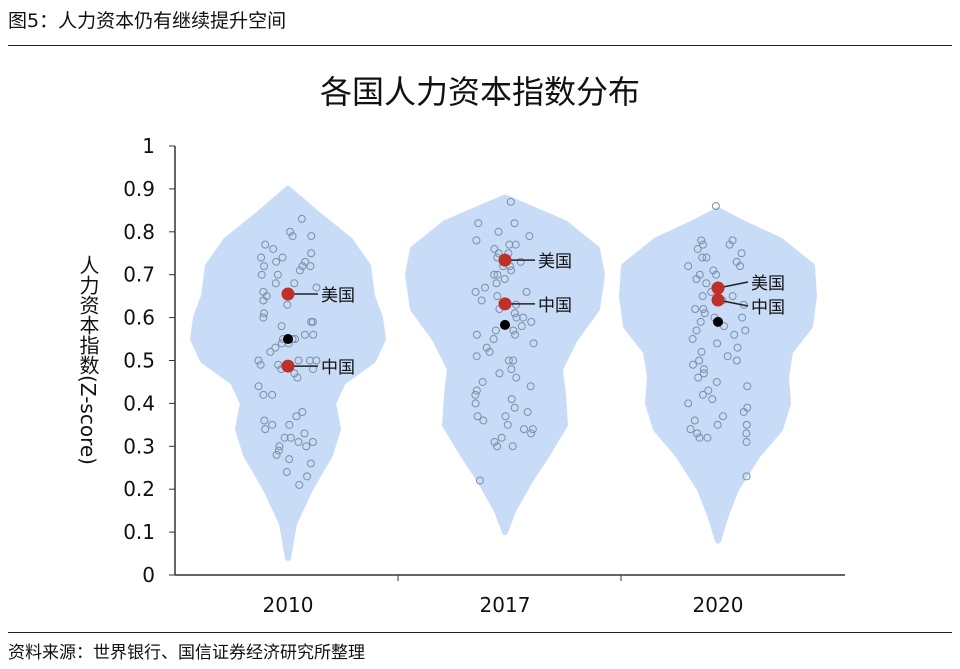  I want to click on y-tick-label: 0.6, so click(139, 318).